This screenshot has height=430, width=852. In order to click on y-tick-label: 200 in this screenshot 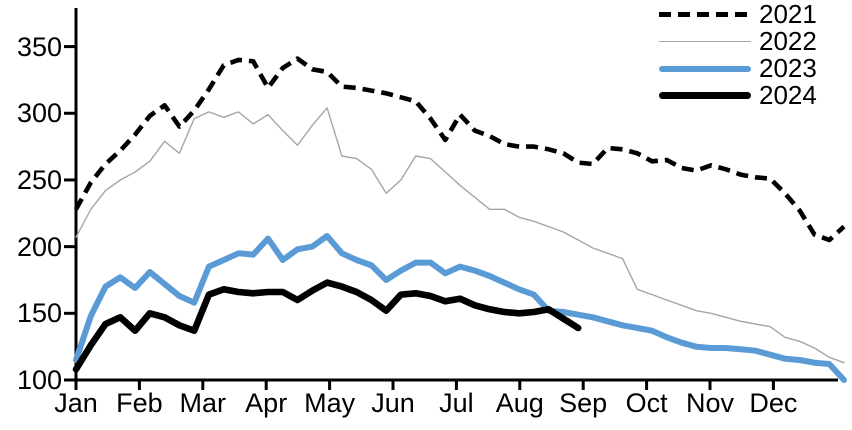, I will do `click(39, 246)`.